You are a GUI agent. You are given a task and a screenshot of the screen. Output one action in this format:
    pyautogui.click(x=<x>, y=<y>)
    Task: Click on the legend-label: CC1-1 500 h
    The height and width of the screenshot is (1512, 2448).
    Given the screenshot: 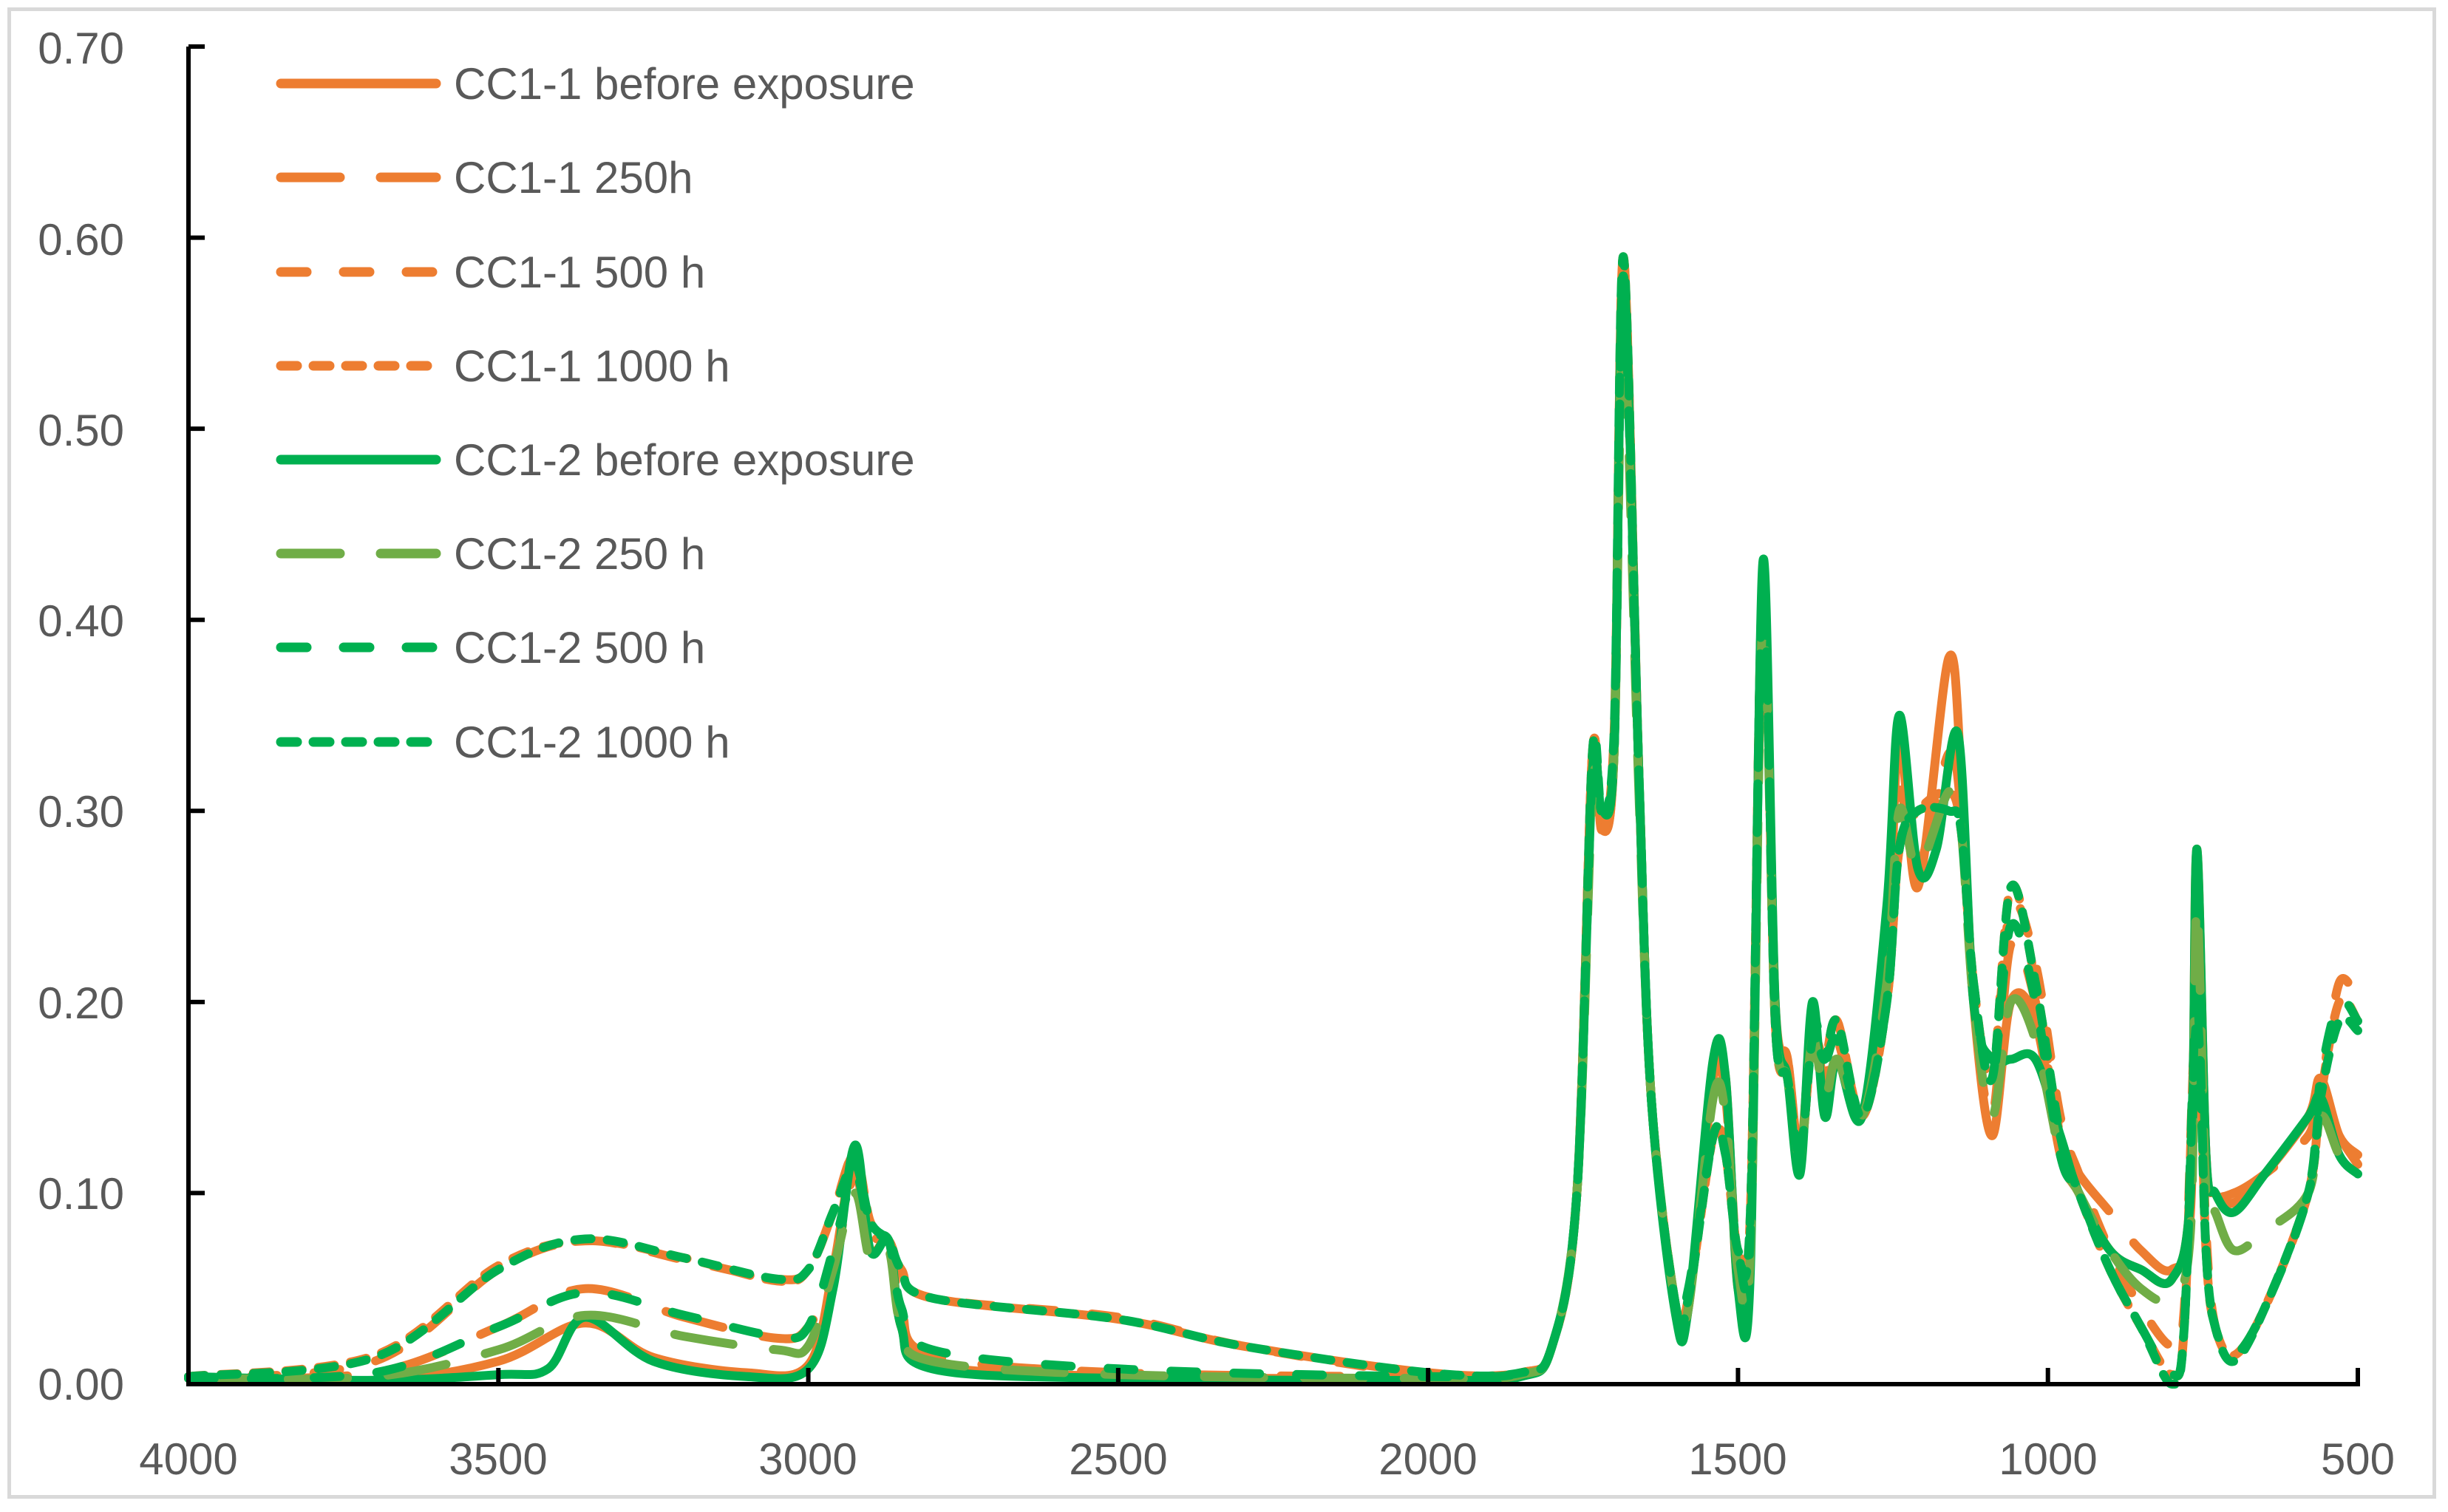 What is the action you would take?
    pyautogui.click(x=579, y=272)
    